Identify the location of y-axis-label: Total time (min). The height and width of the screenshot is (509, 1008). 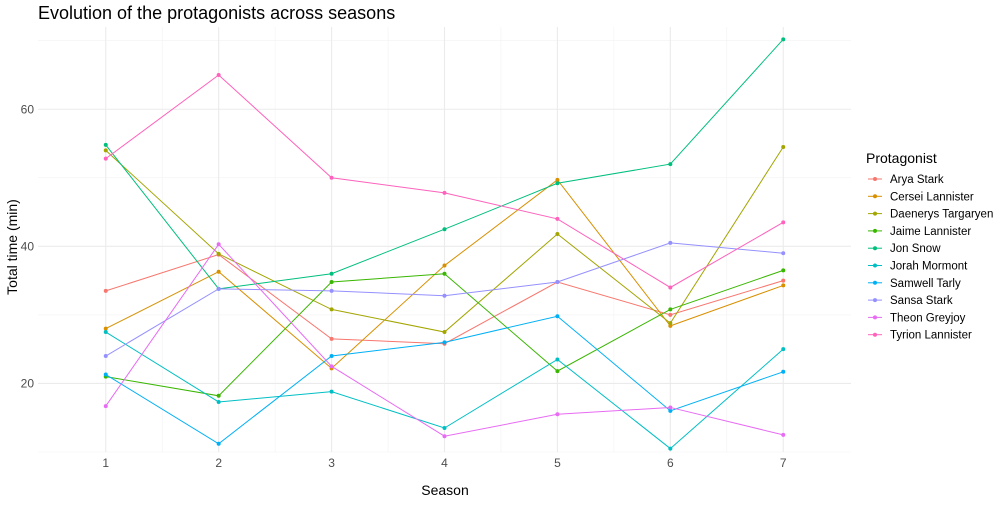
(12, 247).